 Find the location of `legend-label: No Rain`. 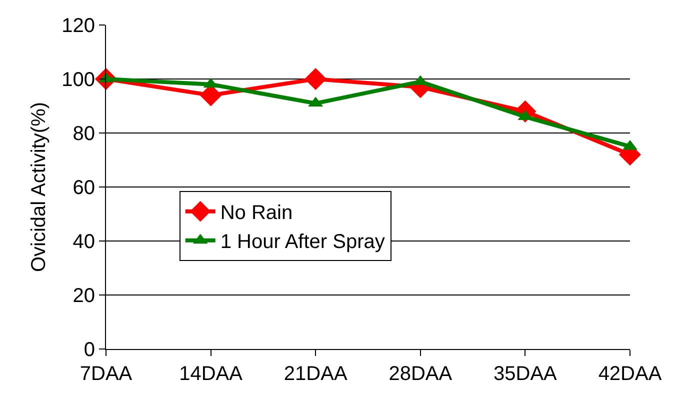

legend-label: No Rain is located at coordinates (256, 213).